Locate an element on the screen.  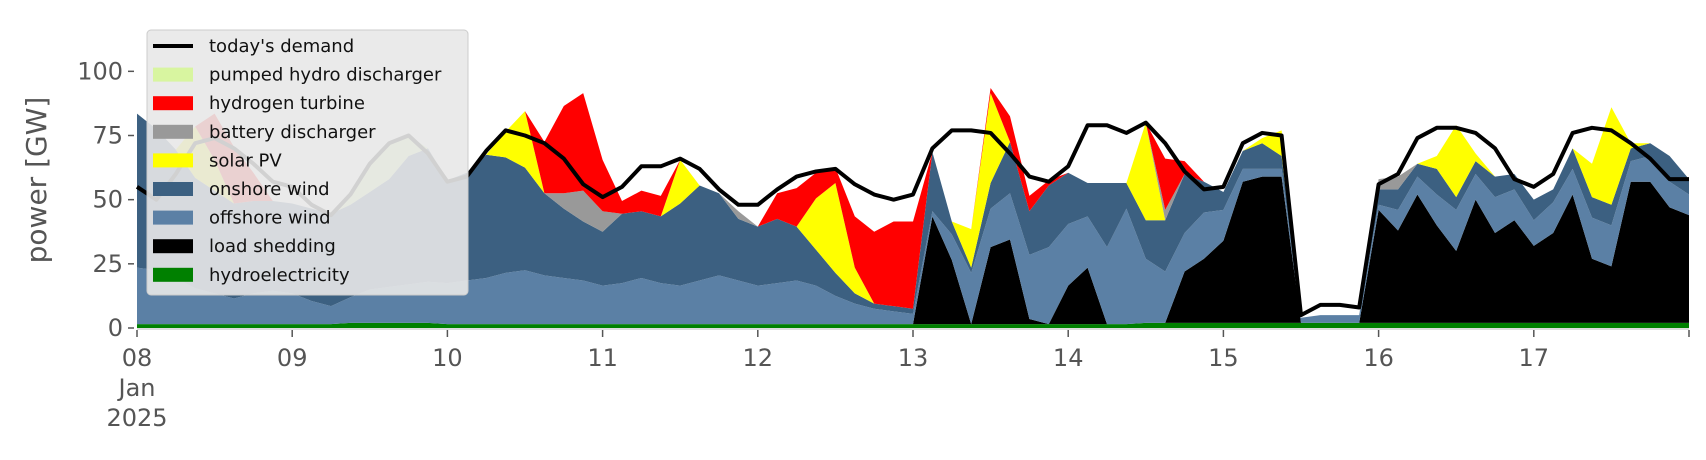
legend-swatch-onshore-wind is located at coordinates (173, 189).